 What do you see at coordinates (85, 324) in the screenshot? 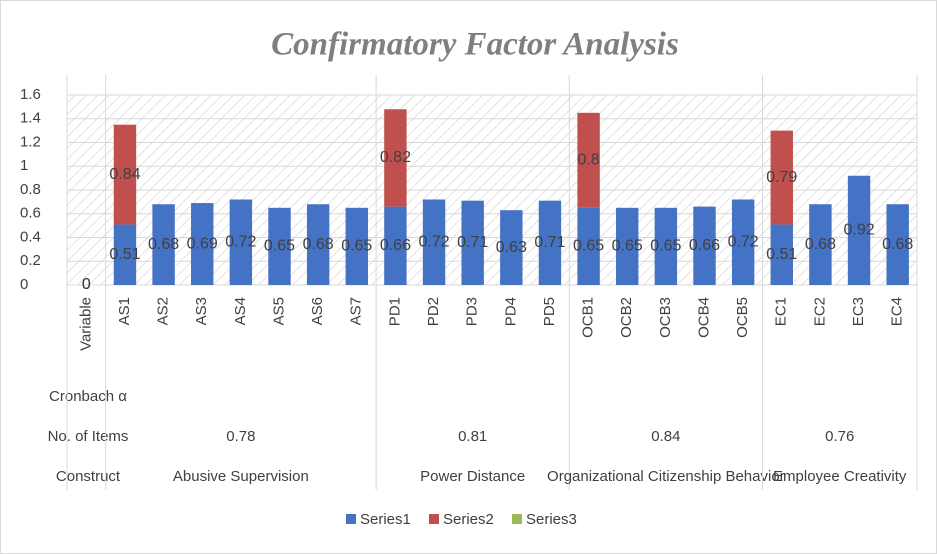
I see `x-tick-label: Variable` at bounding box center [85, 324].